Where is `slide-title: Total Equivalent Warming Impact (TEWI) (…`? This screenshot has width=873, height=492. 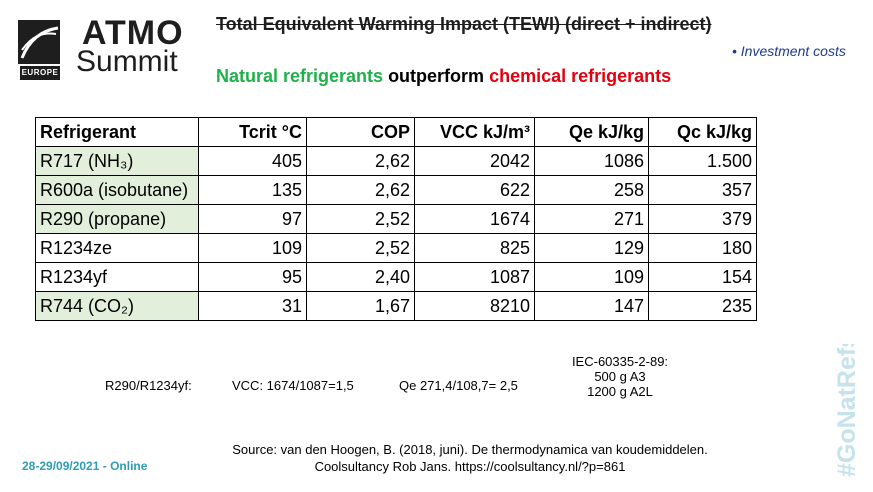
slide-title: Total Equivalent Warming Impact (TEWI) (… is located at coordinates (464, 24).